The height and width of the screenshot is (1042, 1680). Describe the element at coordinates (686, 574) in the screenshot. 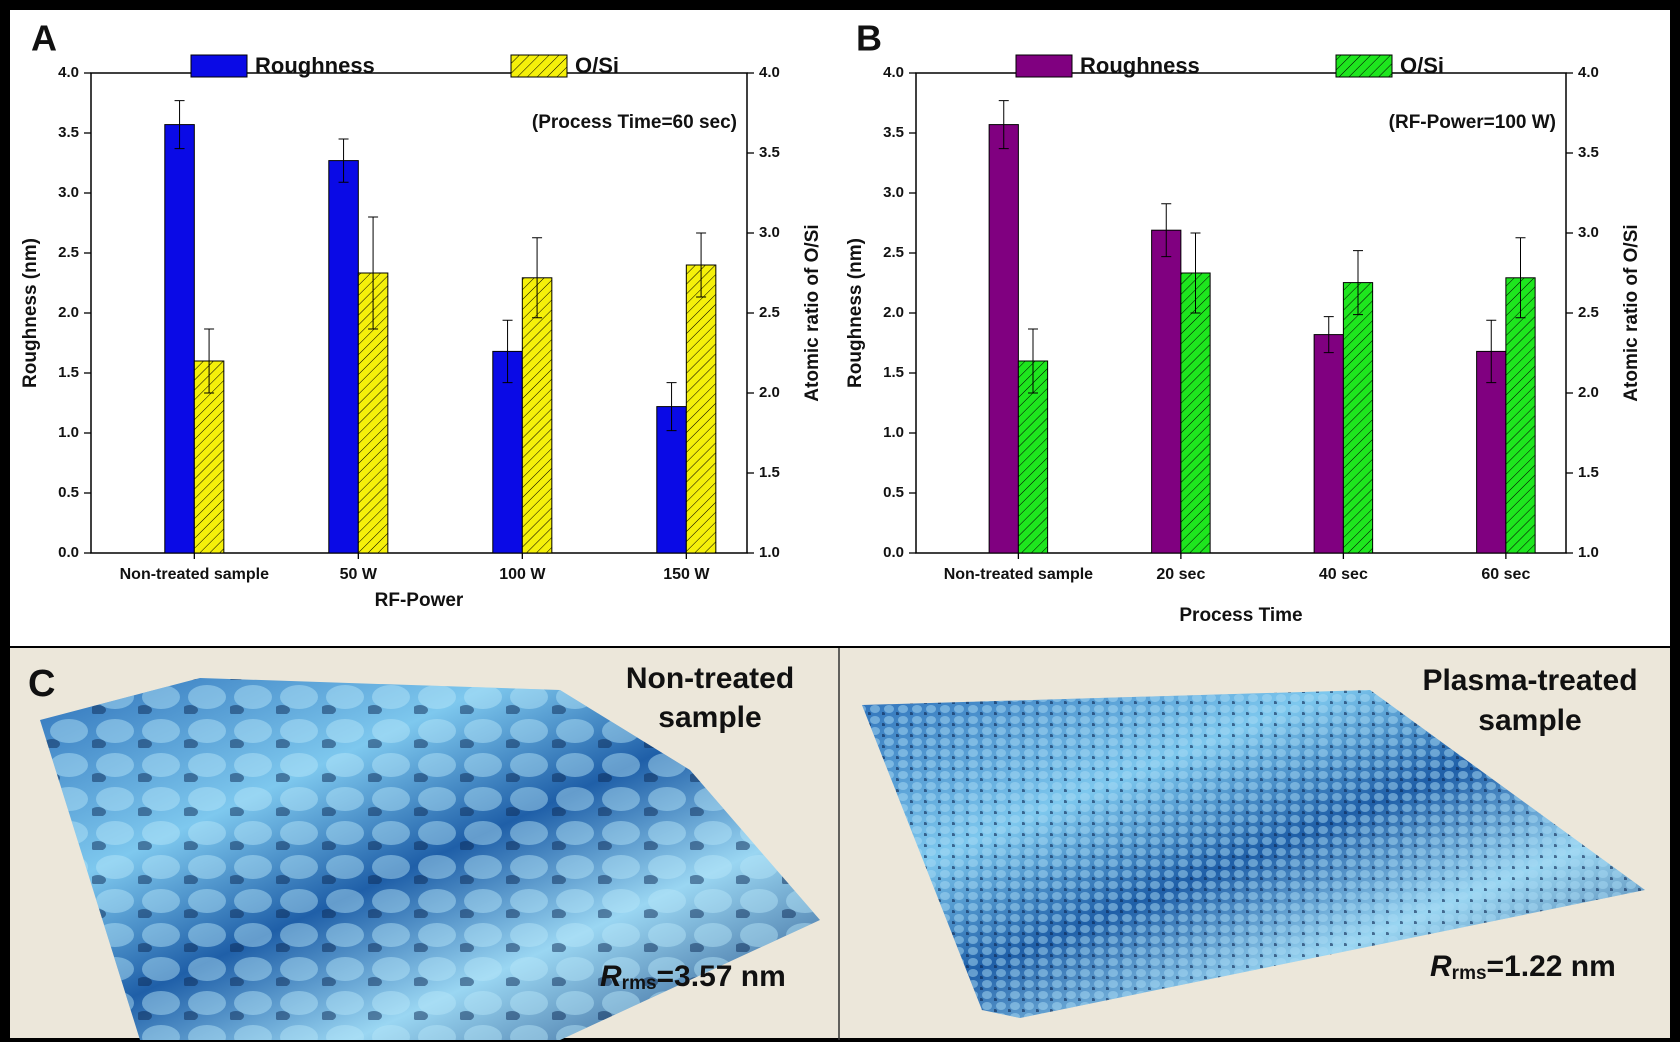

I see `x-tick-label: 150 W` at that location.